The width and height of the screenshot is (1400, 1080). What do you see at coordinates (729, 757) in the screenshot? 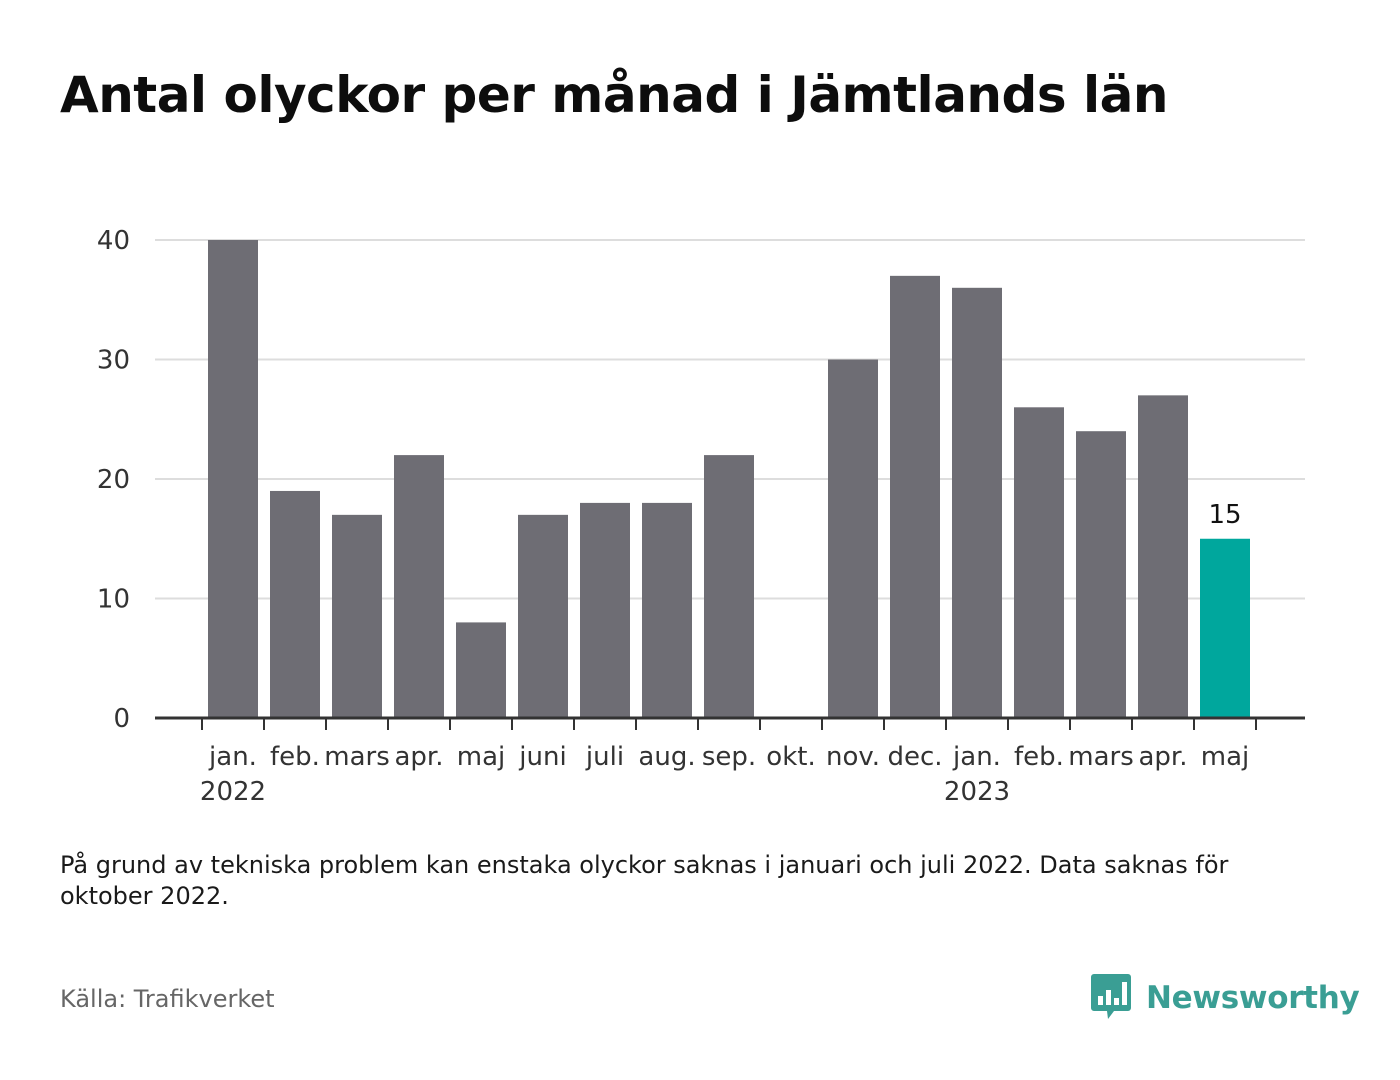
I see `x-tick-label: sep.` at bounding box center [729, 757].